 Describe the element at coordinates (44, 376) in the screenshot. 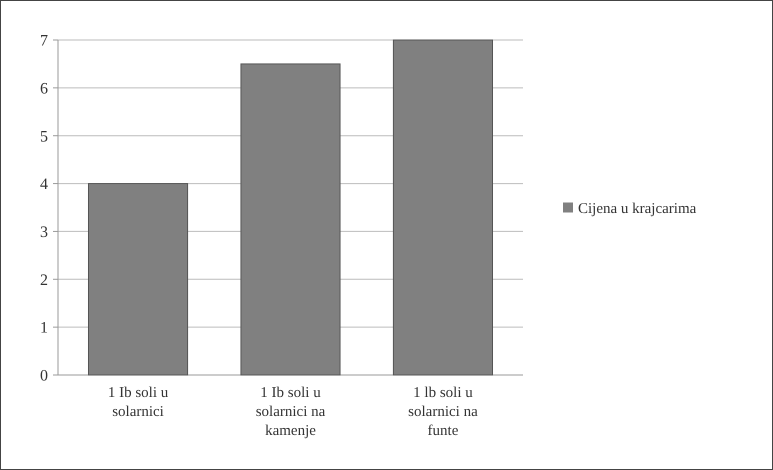

I see `y-tick-label: 0` at that location.